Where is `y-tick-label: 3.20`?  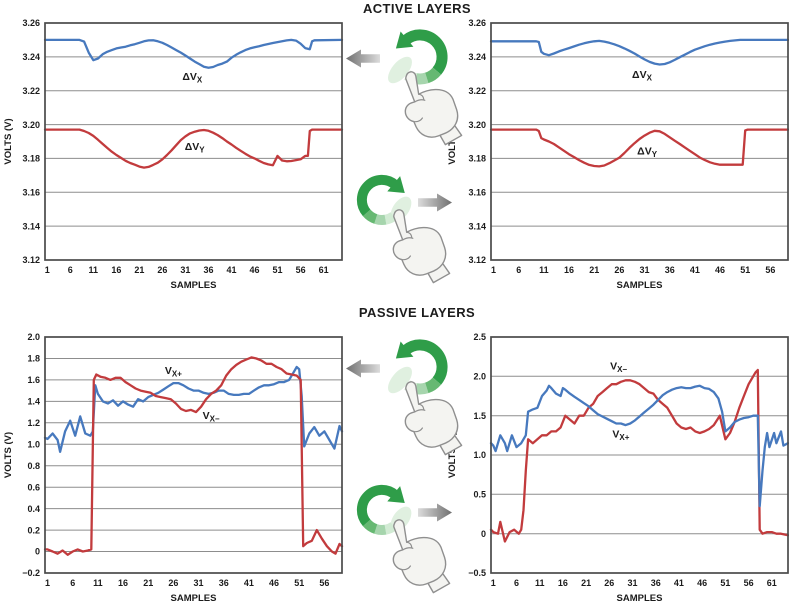
y-tick-label: 3.20 is located at coordinates (477, 125).